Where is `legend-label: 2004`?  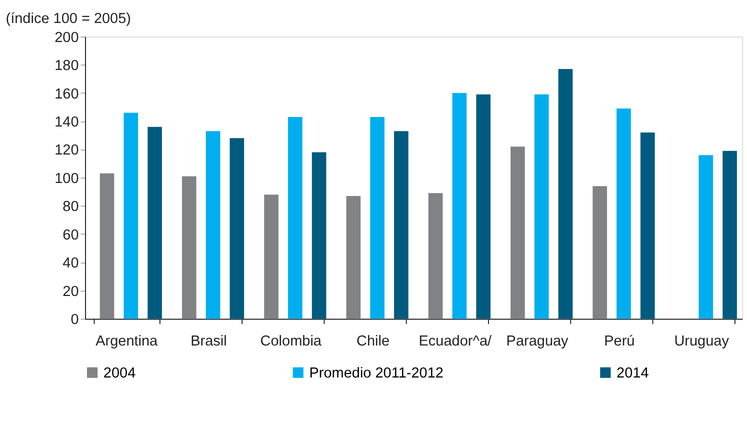 legend-label: 2004 is located at coordinates (119, 373).